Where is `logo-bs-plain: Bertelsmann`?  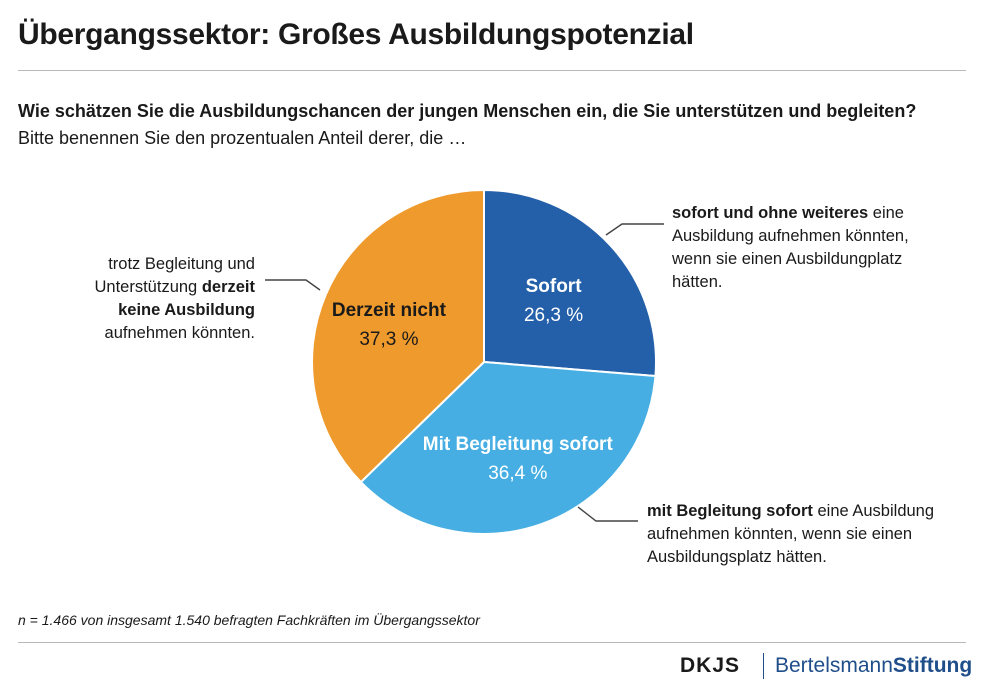
logo-bs-plain: Bertelsmann is located at coordinates (834, 665).